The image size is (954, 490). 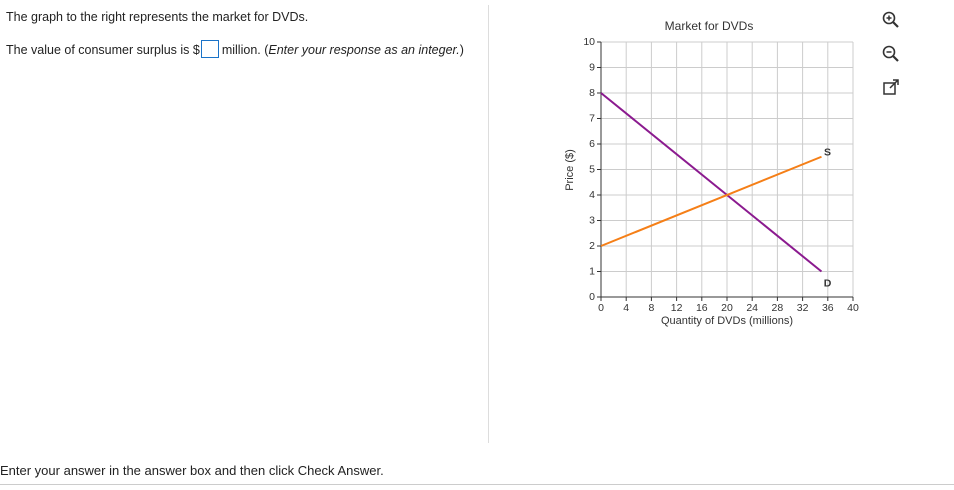 What do you see at coordinates (827, 153) in the screenshot?
I see `series-label: S` at bounding box center [827, 153].